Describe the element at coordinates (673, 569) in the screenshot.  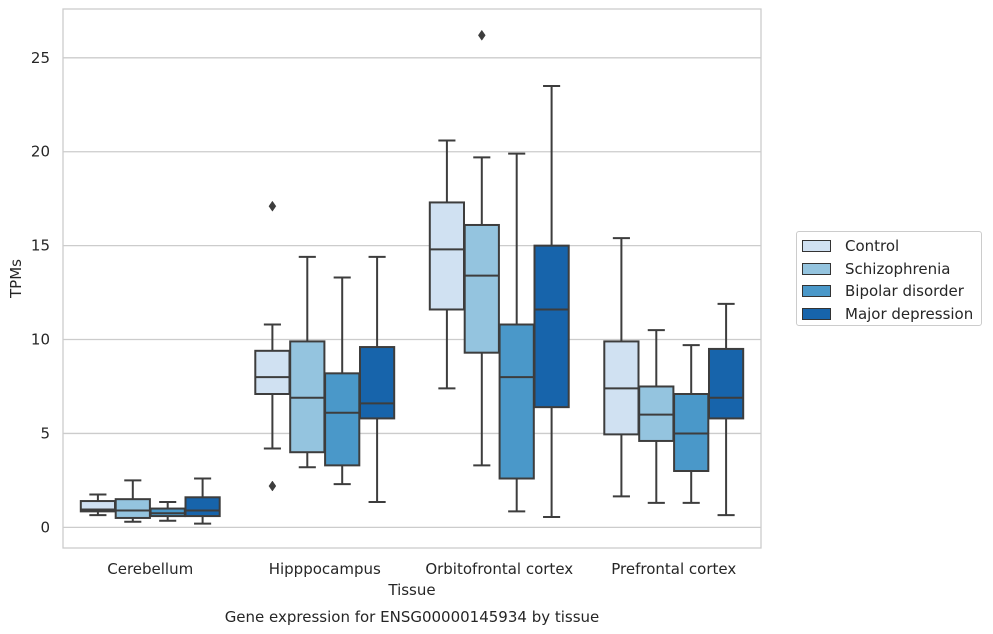
I see `x-tick-label: Prefrontal cortex` at that location.